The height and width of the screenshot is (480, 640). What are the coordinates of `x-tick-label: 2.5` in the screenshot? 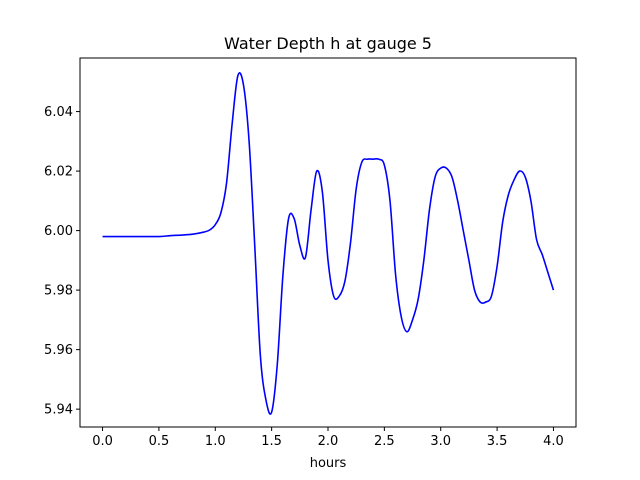 It's located at (384, 441).